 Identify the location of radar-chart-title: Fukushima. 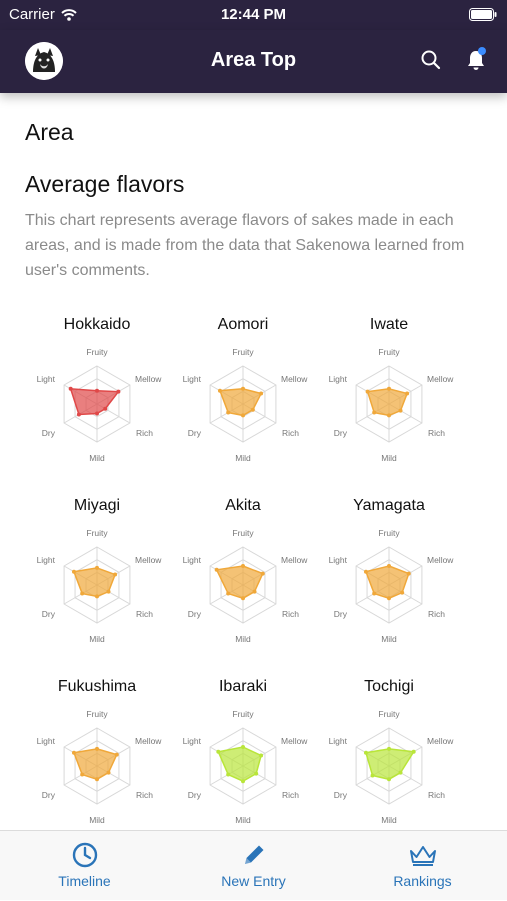
(97, 686).